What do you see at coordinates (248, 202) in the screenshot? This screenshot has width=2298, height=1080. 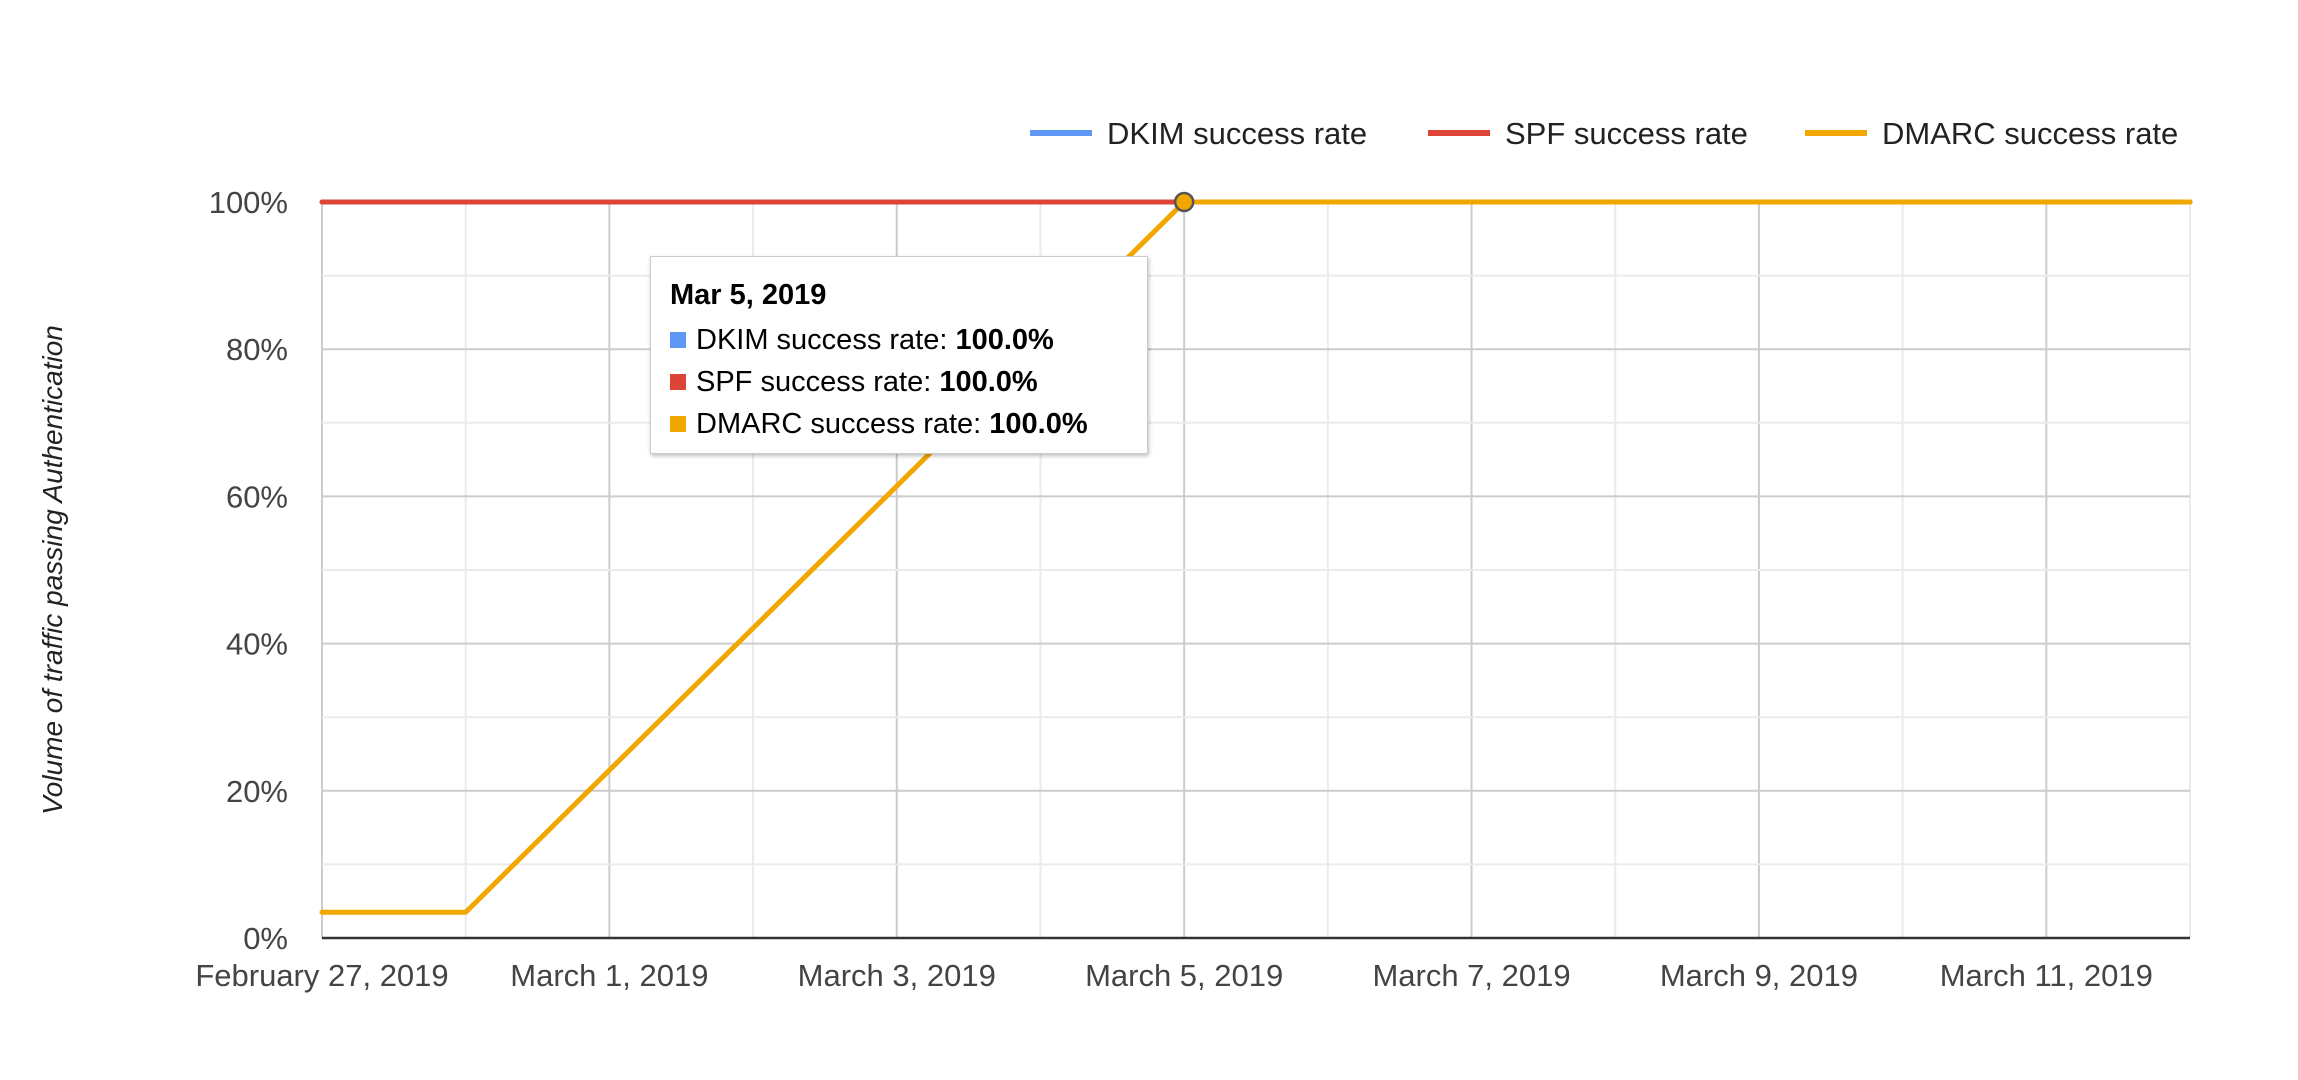 I see `y-tick-label: 100%` at bounding box center [248, 202].